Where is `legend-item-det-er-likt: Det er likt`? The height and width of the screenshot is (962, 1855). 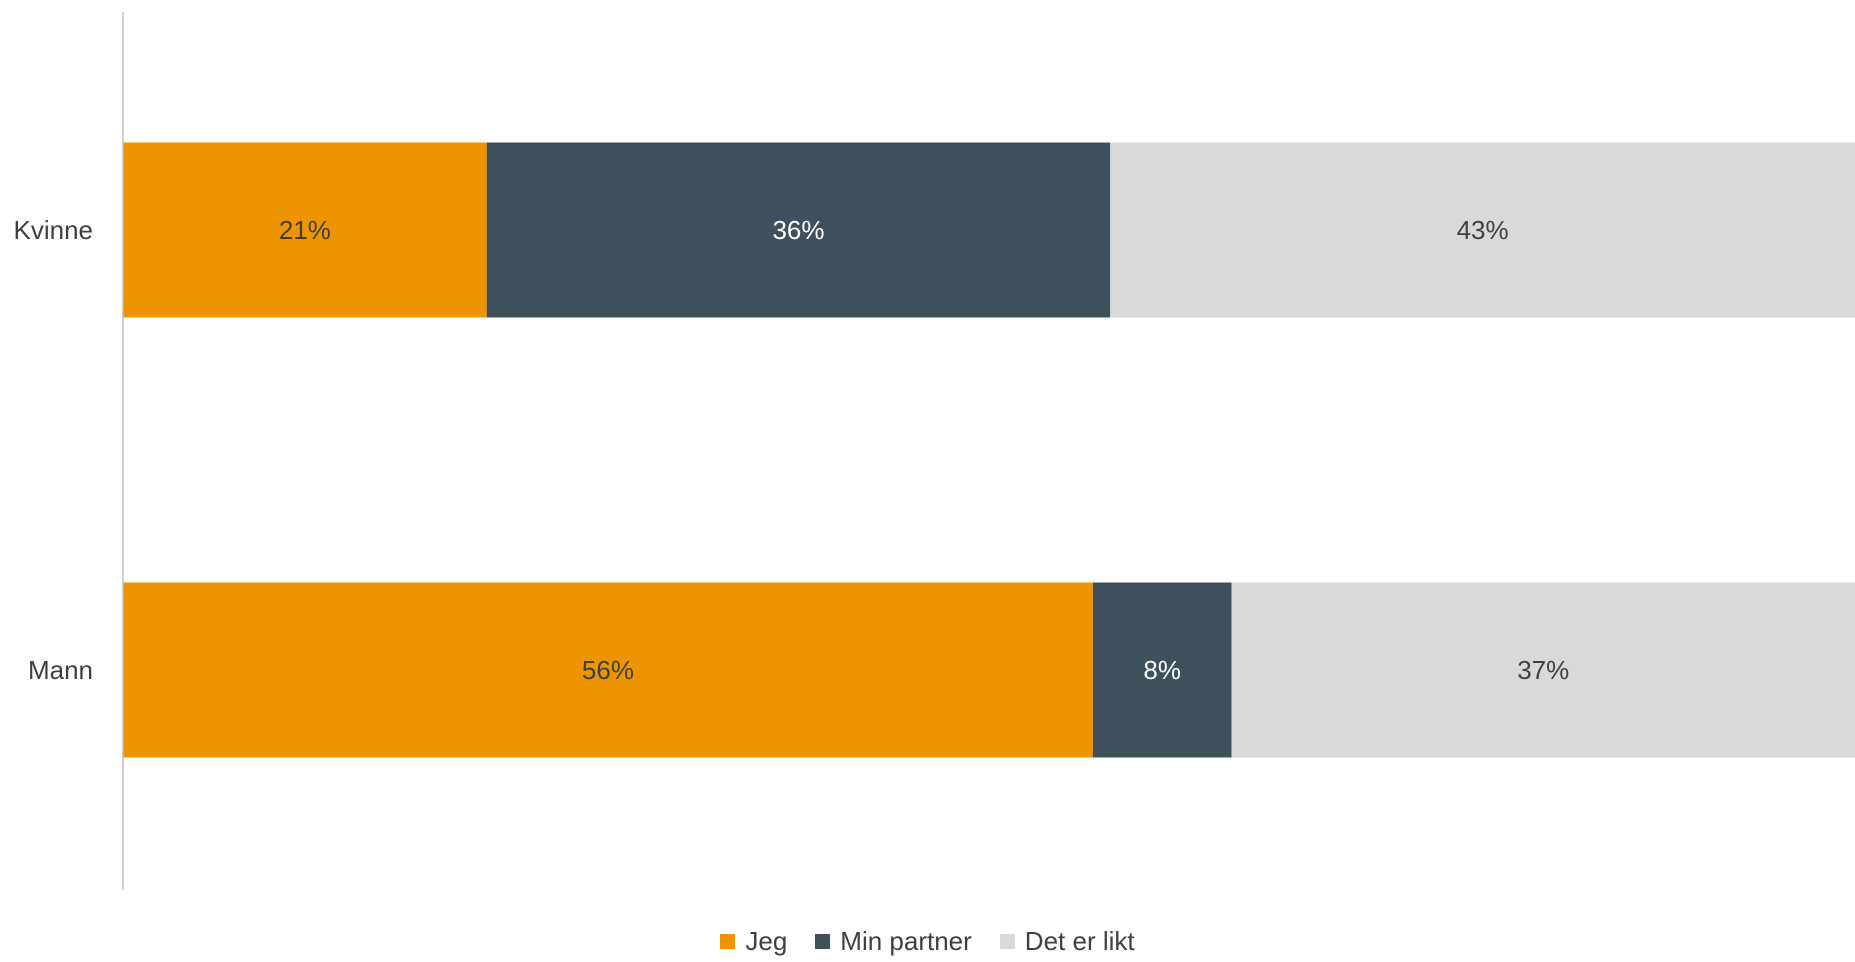
legend-item-det-er-likt: Det er likt is located at coordinates (1067, 941).